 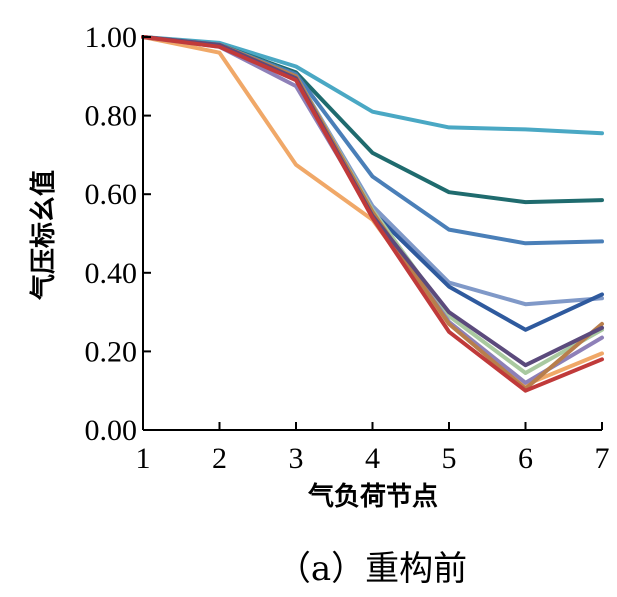 I want to click on x-axis-title: 气负荷节点, so click(x=372, y=496).